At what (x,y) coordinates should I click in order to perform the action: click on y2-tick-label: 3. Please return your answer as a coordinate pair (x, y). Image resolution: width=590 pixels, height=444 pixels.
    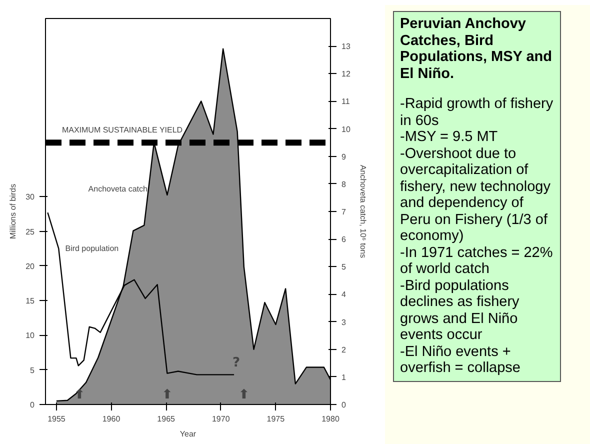
    Looking at the image, I should click on (344, 322).